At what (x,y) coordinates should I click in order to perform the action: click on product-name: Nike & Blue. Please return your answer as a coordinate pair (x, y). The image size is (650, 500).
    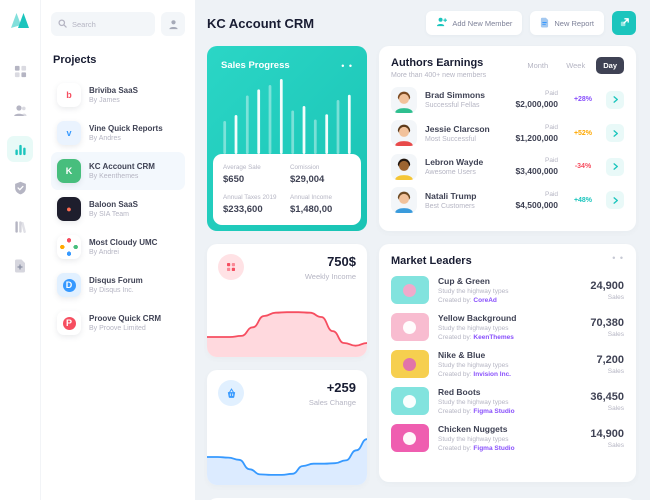
    Looking at the image, I should click on (462, 355).